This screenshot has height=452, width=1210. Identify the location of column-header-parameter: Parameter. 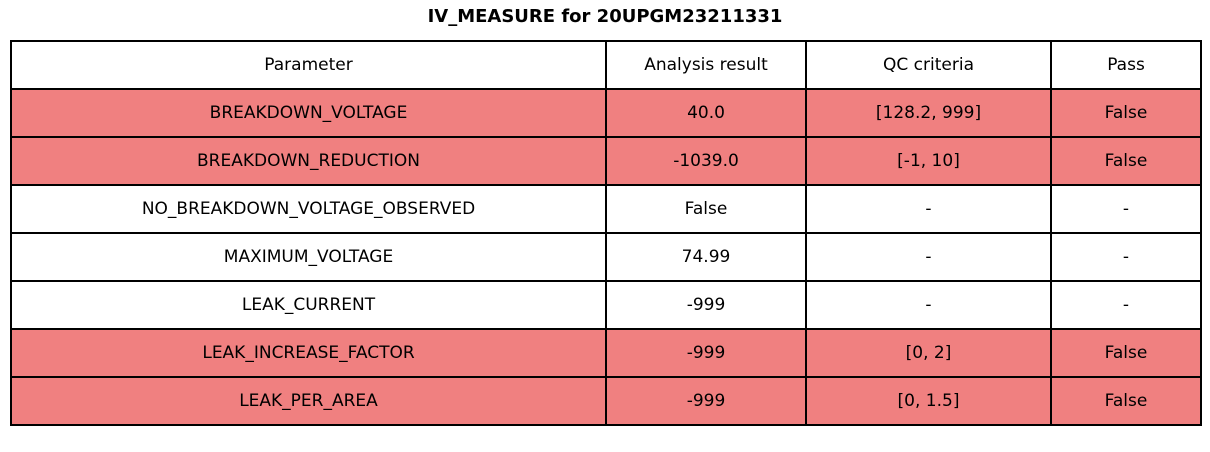
(308, 65).